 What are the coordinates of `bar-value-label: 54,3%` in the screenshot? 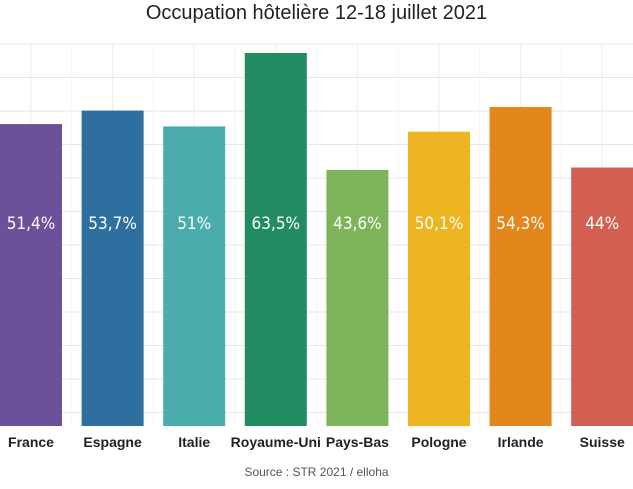 It's located at (520, 224).